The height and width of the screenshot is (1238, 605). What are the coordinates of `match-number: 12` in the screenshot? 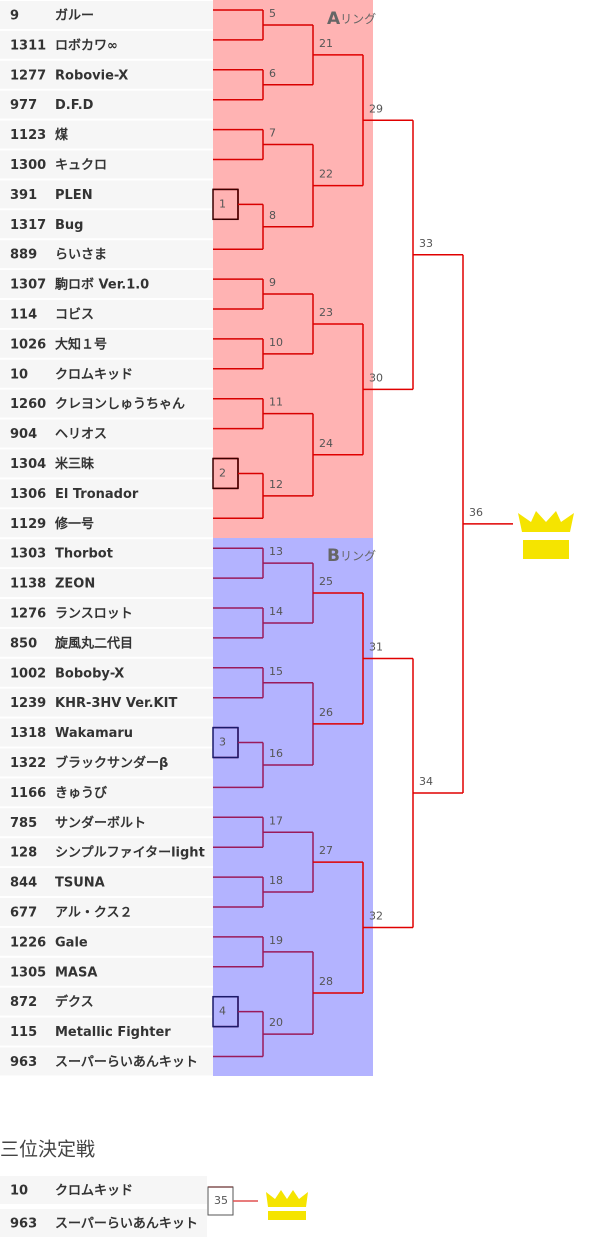 It's located at (276, 484).